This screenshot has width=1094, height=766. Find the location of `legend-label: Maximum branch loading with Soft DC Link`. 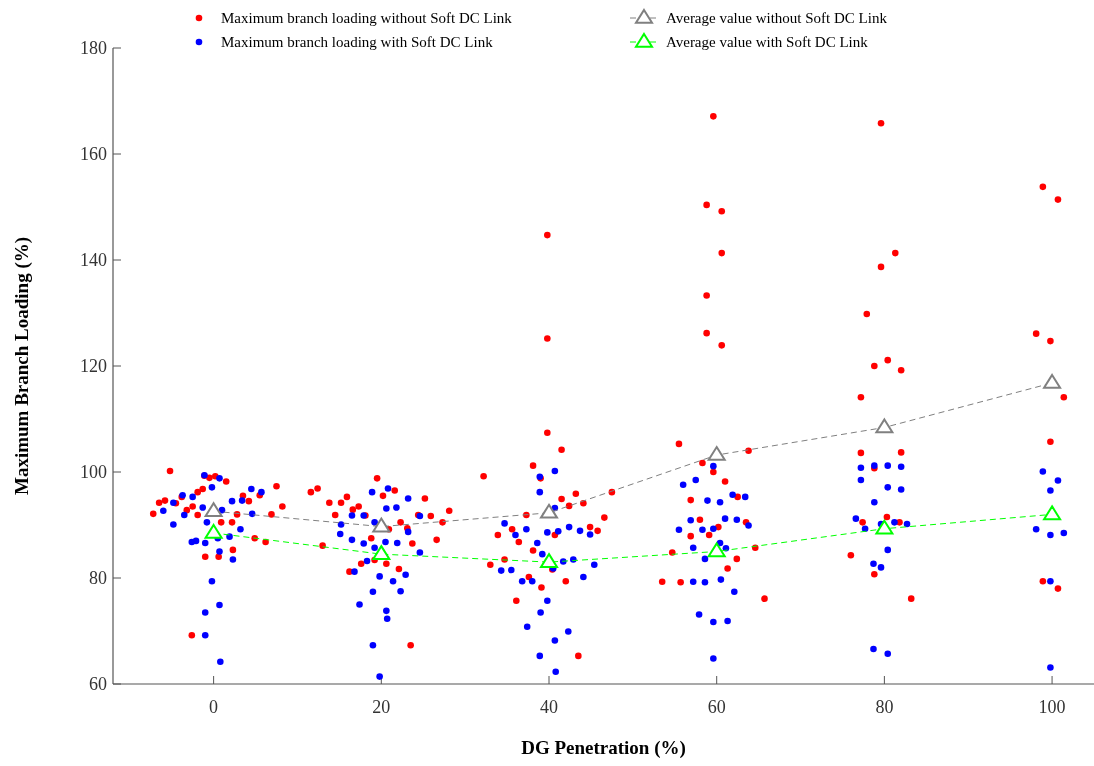

legend-label: Maximum branch loading with Soft DC Link is located at coordinates (357, 42).